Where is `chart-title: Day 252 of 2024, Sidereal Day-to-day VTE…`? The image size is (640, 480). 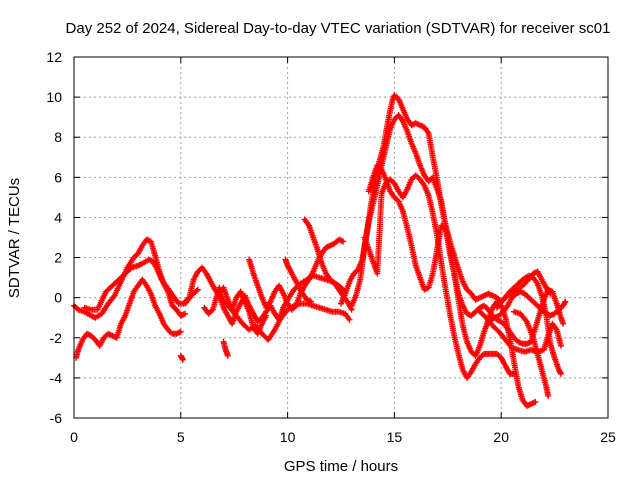 chart-title: Day 252 of 2024, Sidereal Day-to-day VTE… is located at coordinates (338, 28).